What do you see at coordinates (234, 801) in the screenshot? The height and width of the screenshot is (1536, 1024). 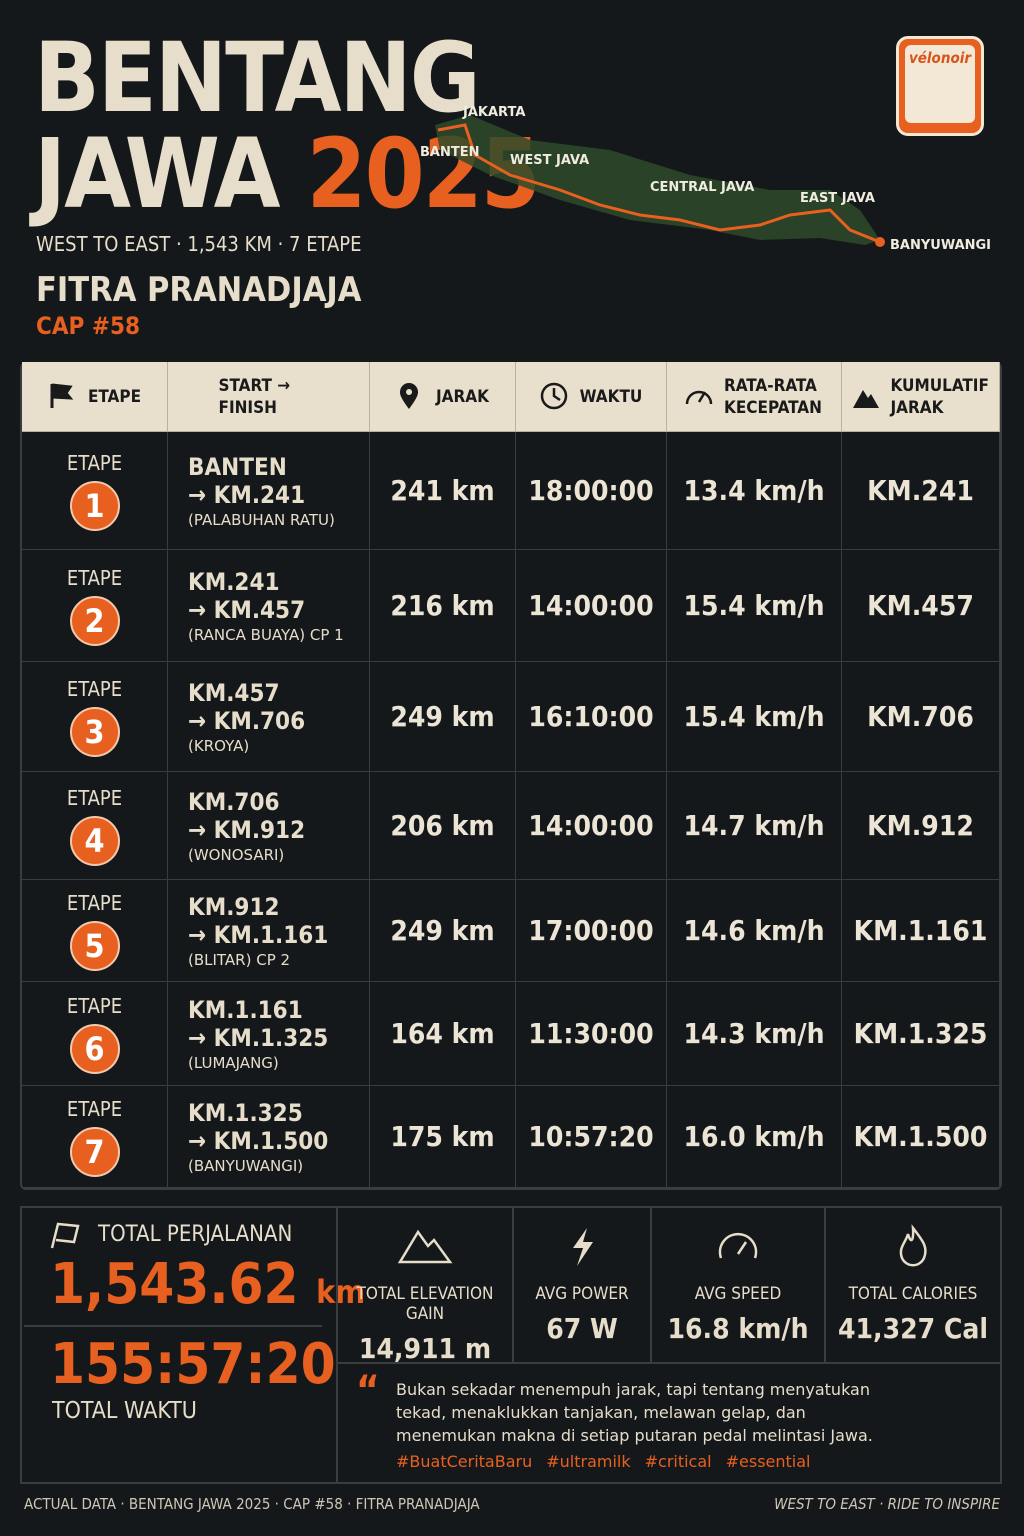 I see `stage-from: KM.706` at bounding box center [234, 801].